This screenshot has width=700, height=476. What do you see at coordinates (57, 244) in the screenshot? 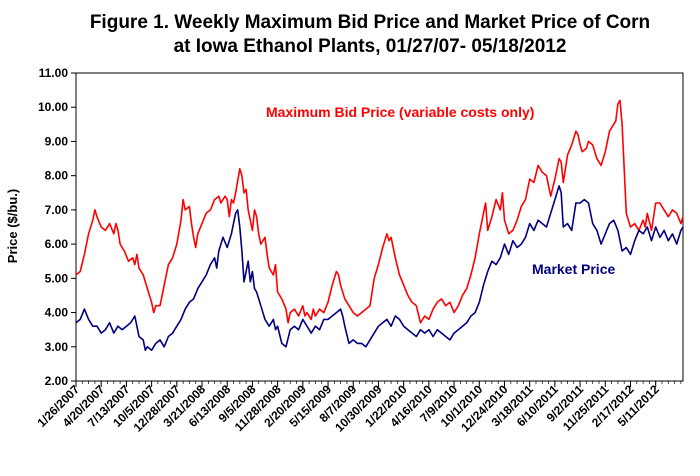
I see `y-tick-label: 6.00` at bounding box center [57, 244].